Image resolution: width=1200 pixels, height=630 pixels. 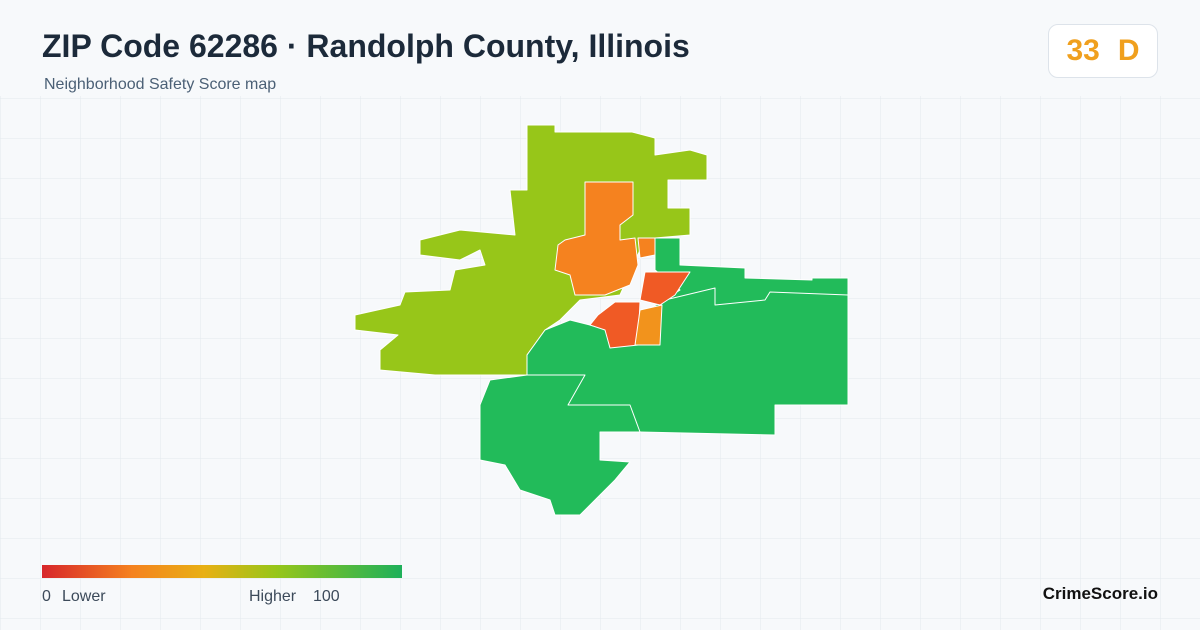 What do you see at coordinates (1100, 593) in the screenshot?
I see `brand: CrimeScore.io` at bounding box center [1100, 593].